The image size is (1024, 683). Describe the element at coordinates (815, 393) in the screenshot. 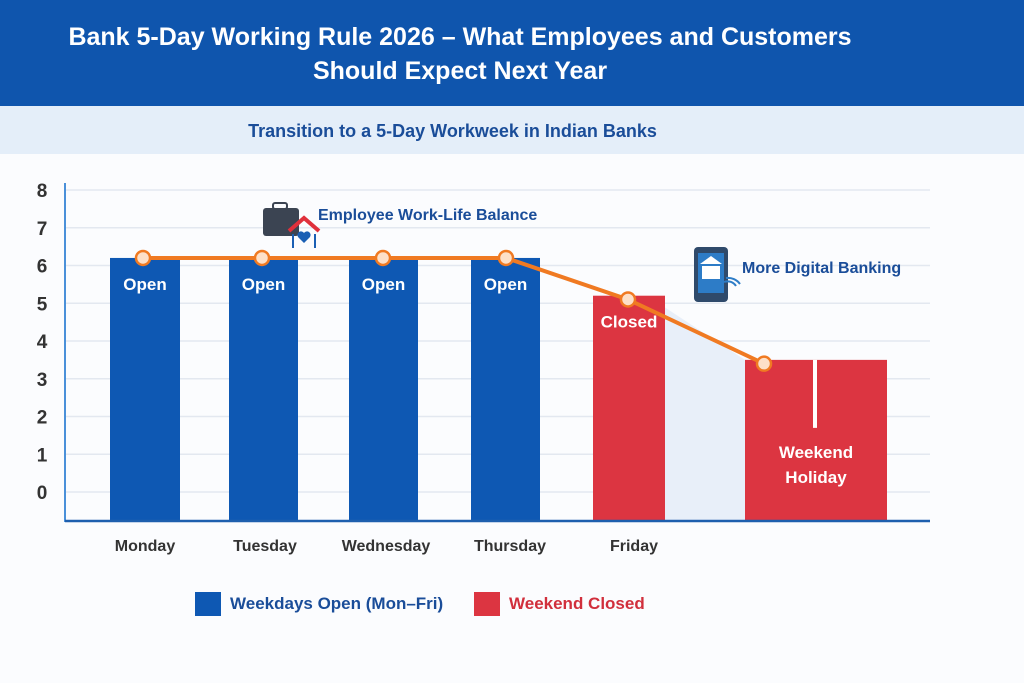

I see `bar-split` at that location.